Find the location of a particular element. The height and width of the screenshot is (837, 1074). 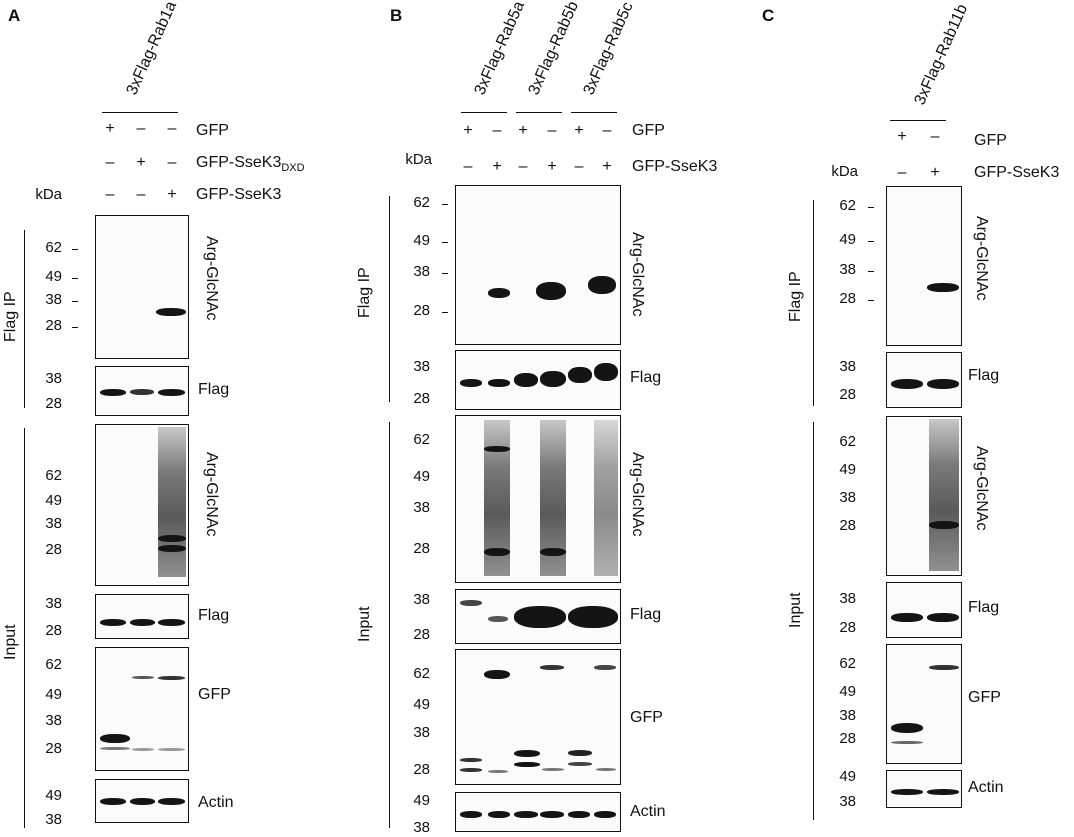

row-label: GFP-SseK3DXD is located at coordinates (250, 164).